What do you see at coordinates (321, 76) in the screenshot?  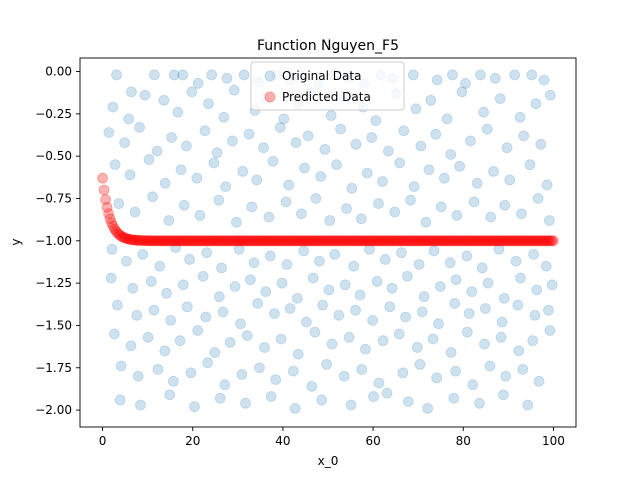 I see `legend-label-original: Original Data` at bounding box center [321, 76].